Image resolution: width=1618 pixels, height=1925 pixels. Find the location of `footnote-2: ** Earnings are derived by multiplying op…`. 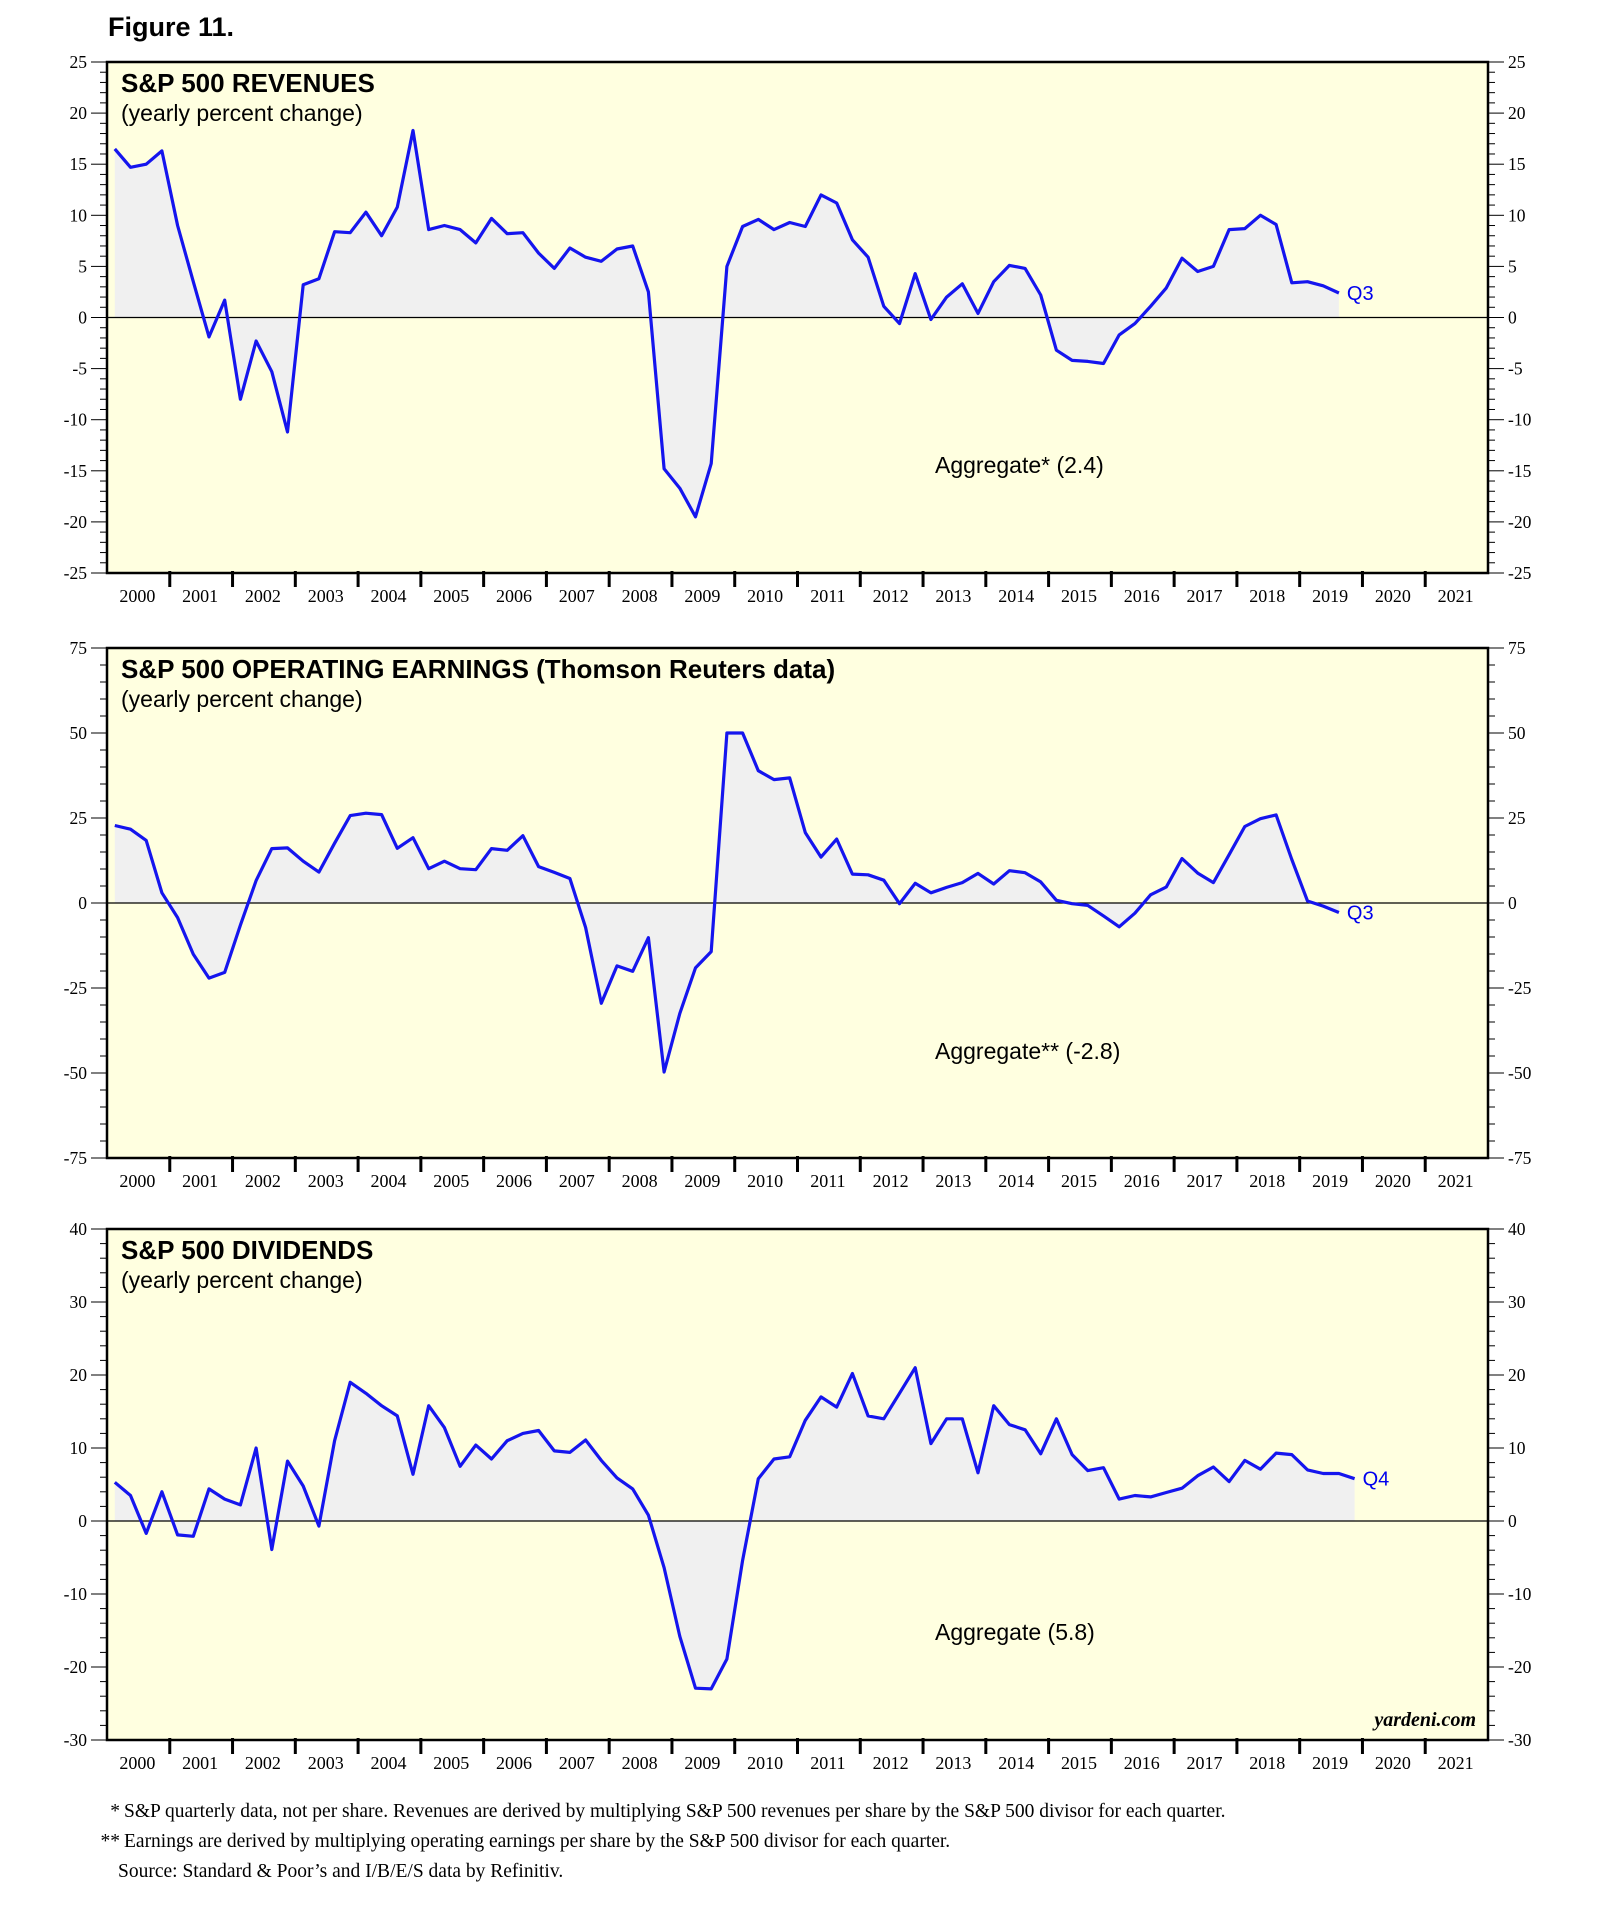

footnote-2: ** Earnings are derived by multiplying op… is located at coordinates (658, 1842).